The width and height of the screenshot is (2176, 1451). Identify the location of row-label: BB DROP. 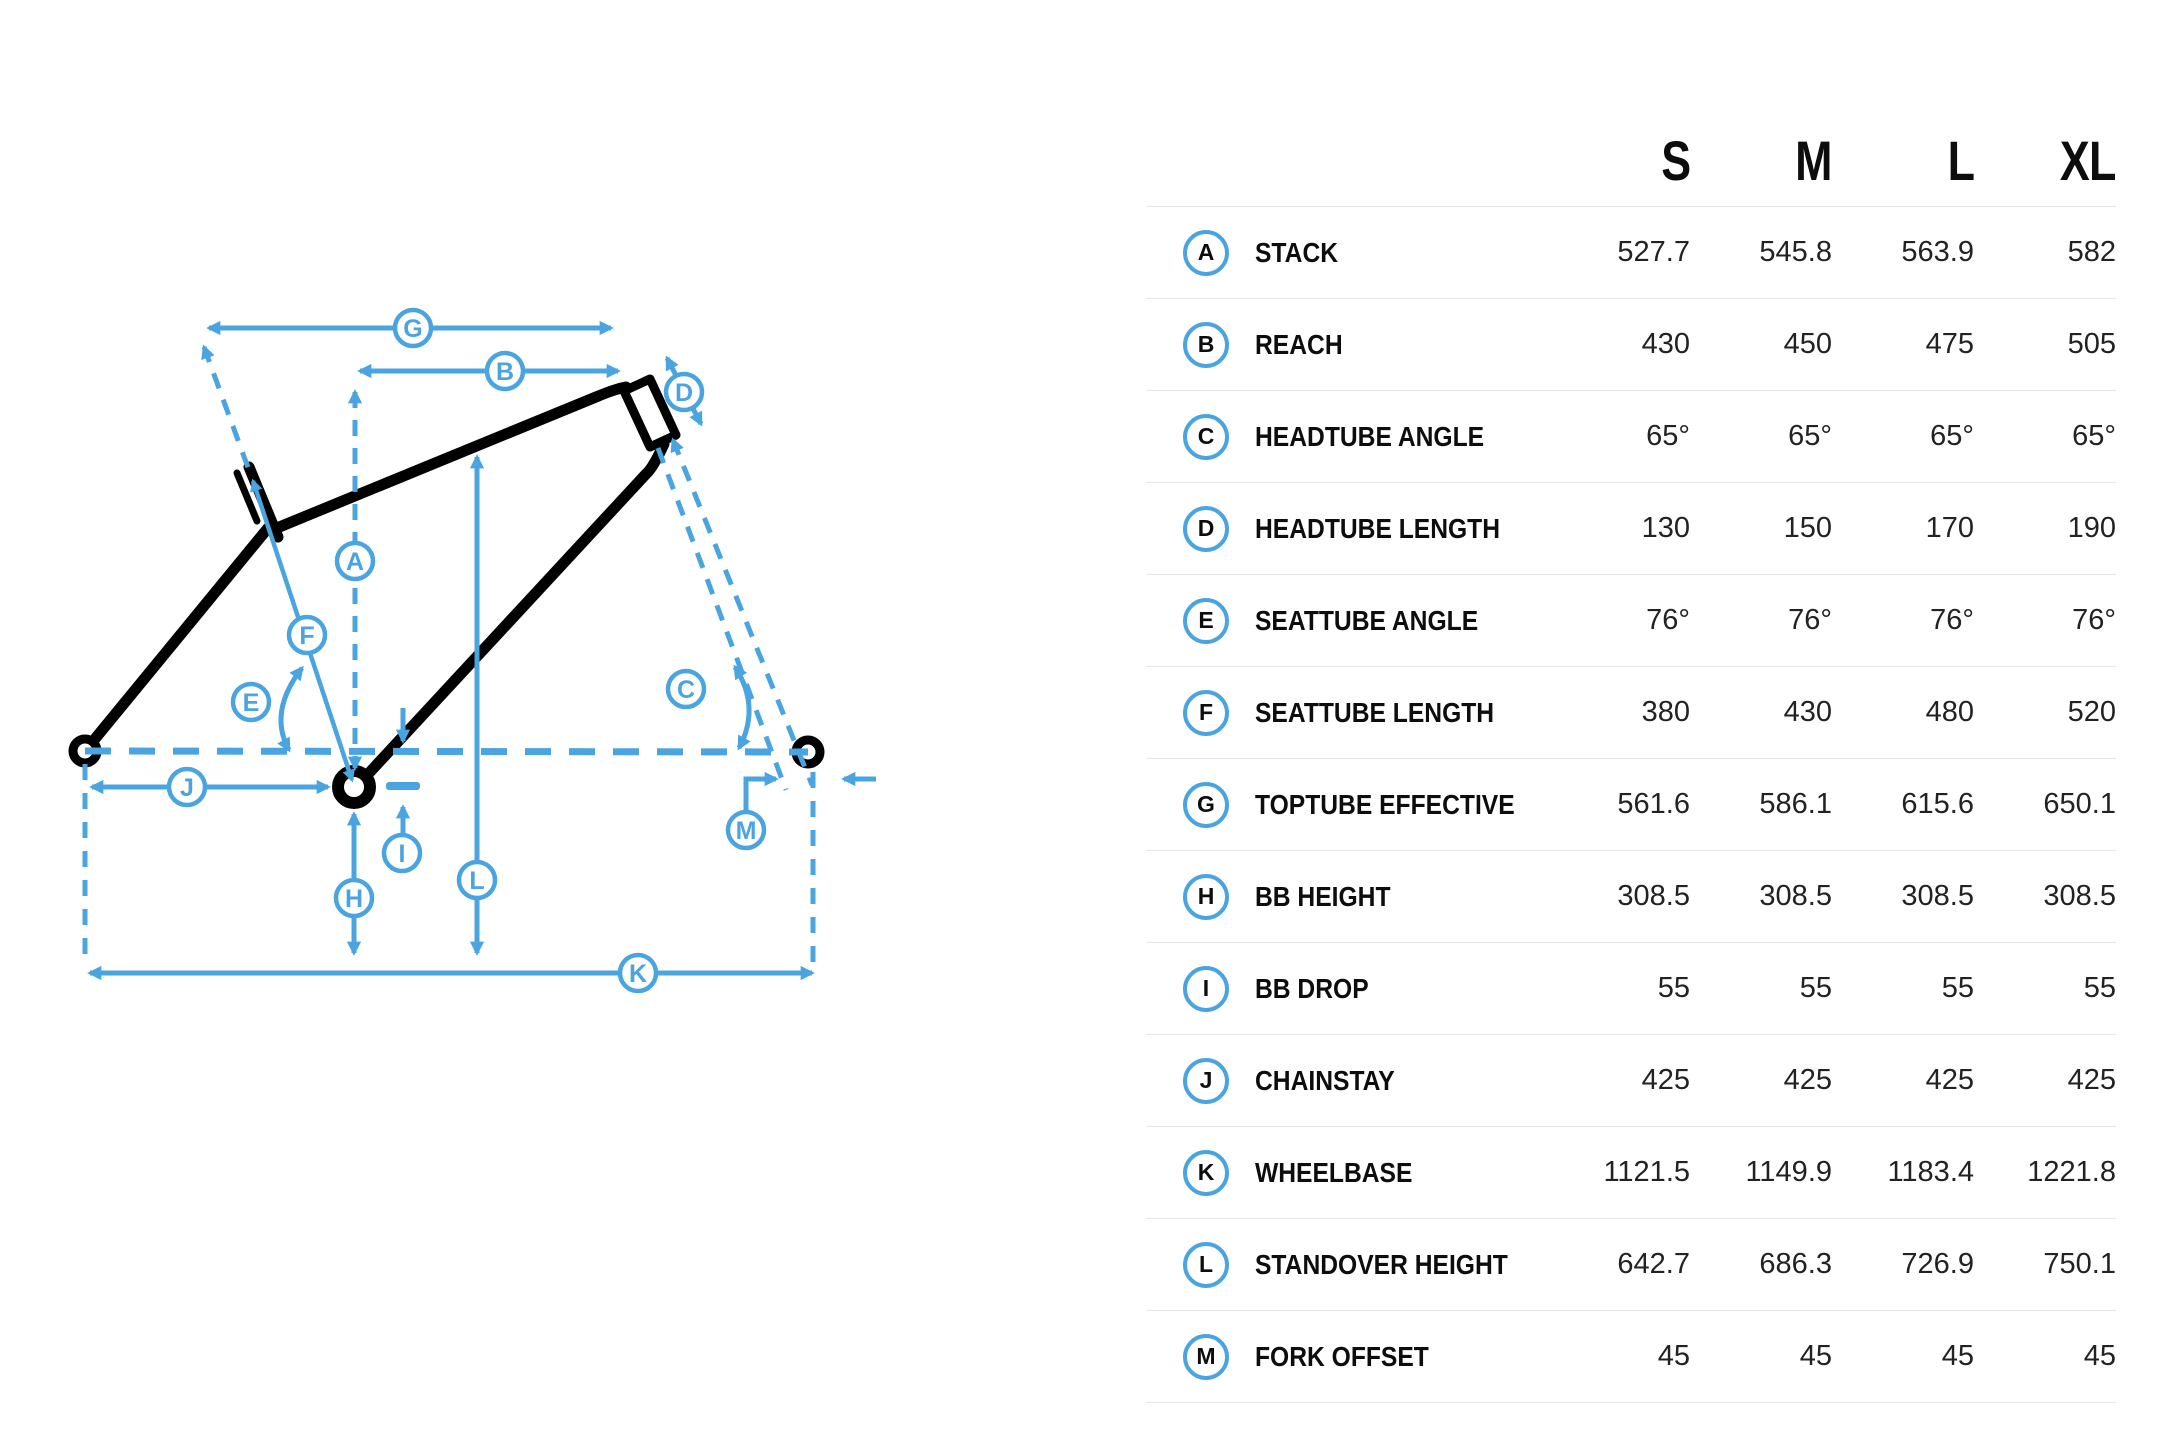
(1312, 988).